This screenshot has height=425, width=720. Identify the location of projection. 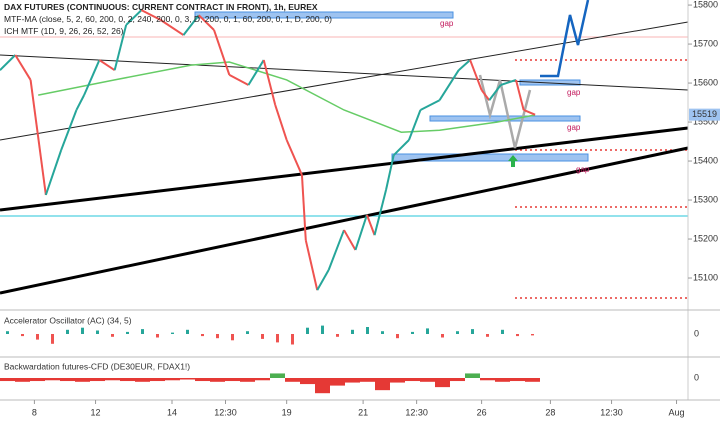
(565, 39).